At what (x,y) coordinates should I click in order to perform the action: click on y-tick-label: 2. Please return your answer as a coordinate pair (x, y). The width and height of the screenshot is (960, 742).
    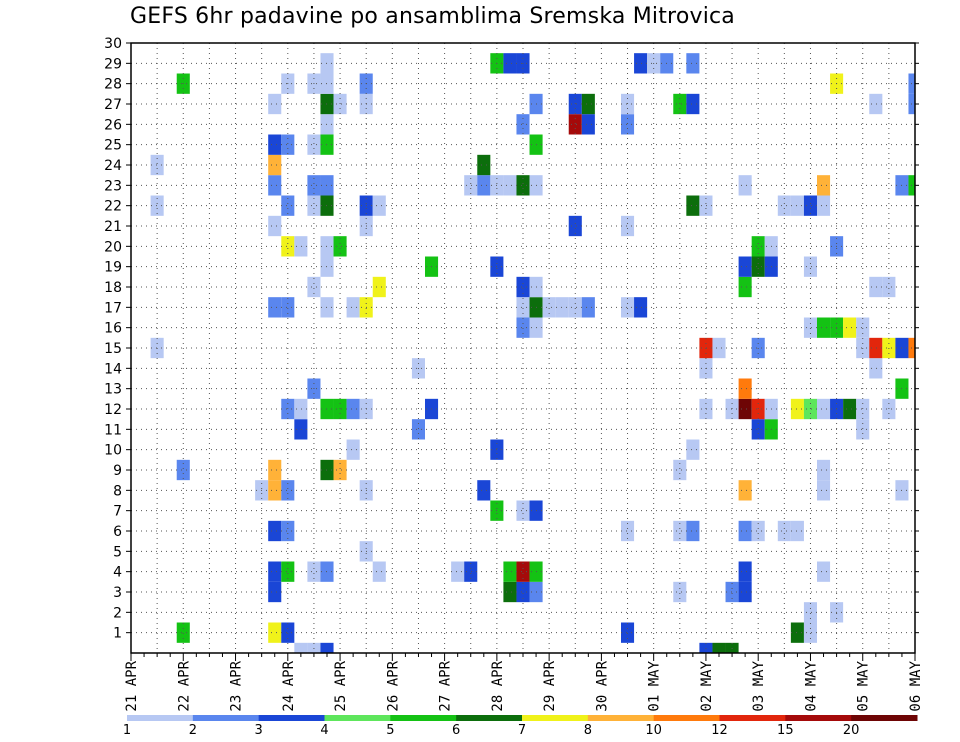
    Looking at the image, I should click on (117, 613).